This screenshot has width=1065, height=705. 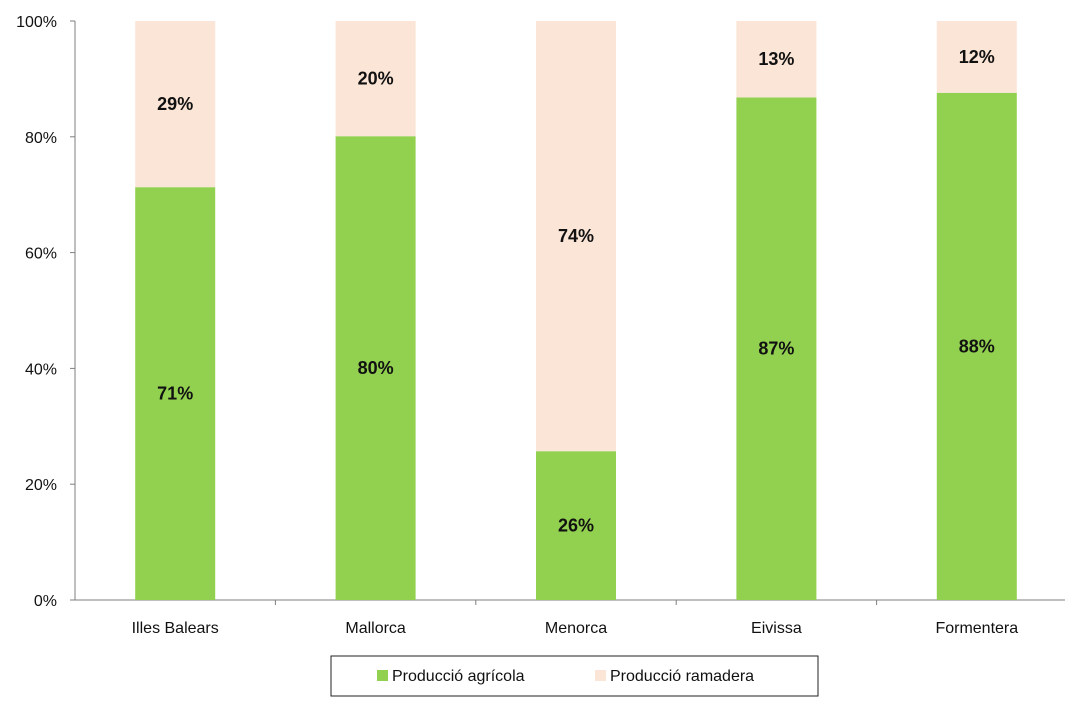 I want to click on y-tick-label: 0%, so click(x=45, y=601).